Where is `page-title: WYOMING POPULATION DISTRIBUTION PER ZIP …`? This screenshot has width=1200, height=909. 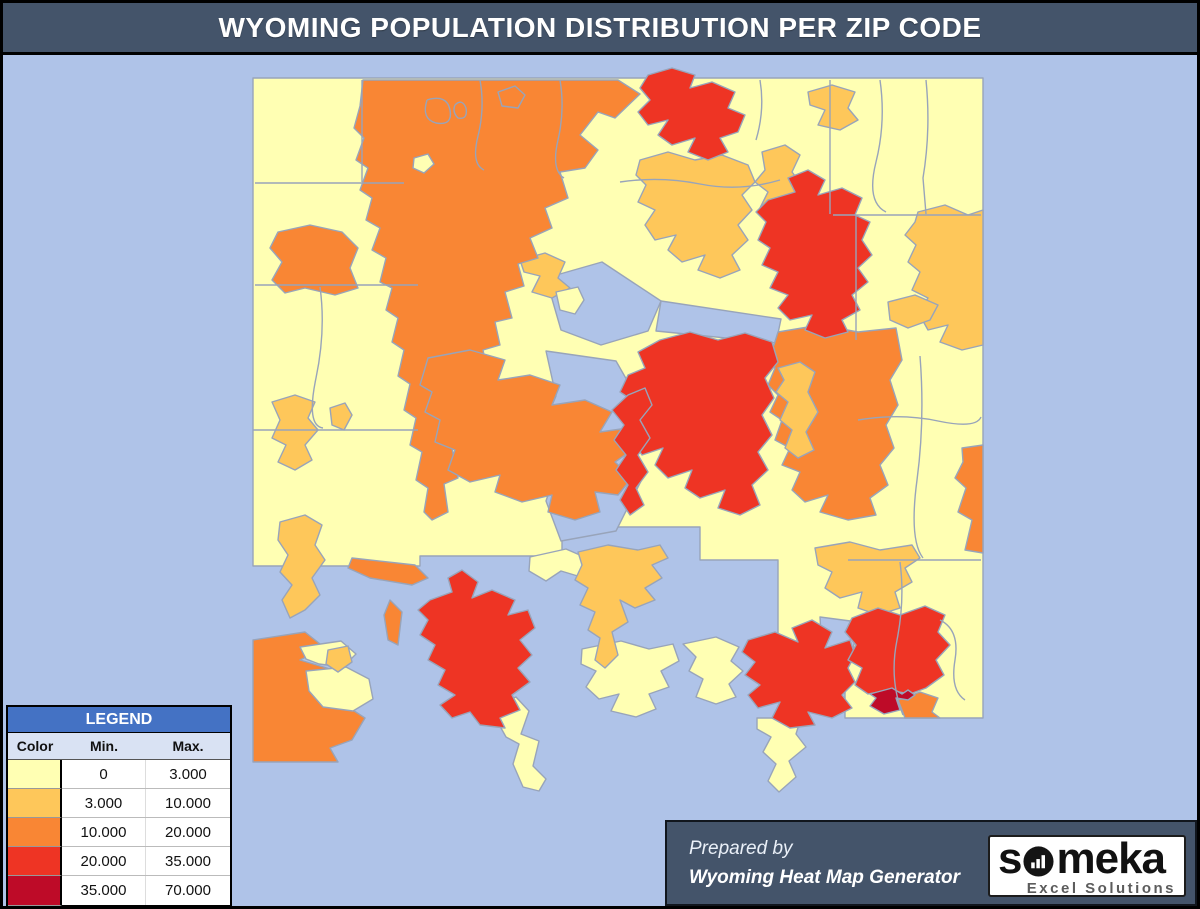 page-title: WYOMING POPULATION DISTRIBUTION PER ZIP … is located at coordinates (600, 27).